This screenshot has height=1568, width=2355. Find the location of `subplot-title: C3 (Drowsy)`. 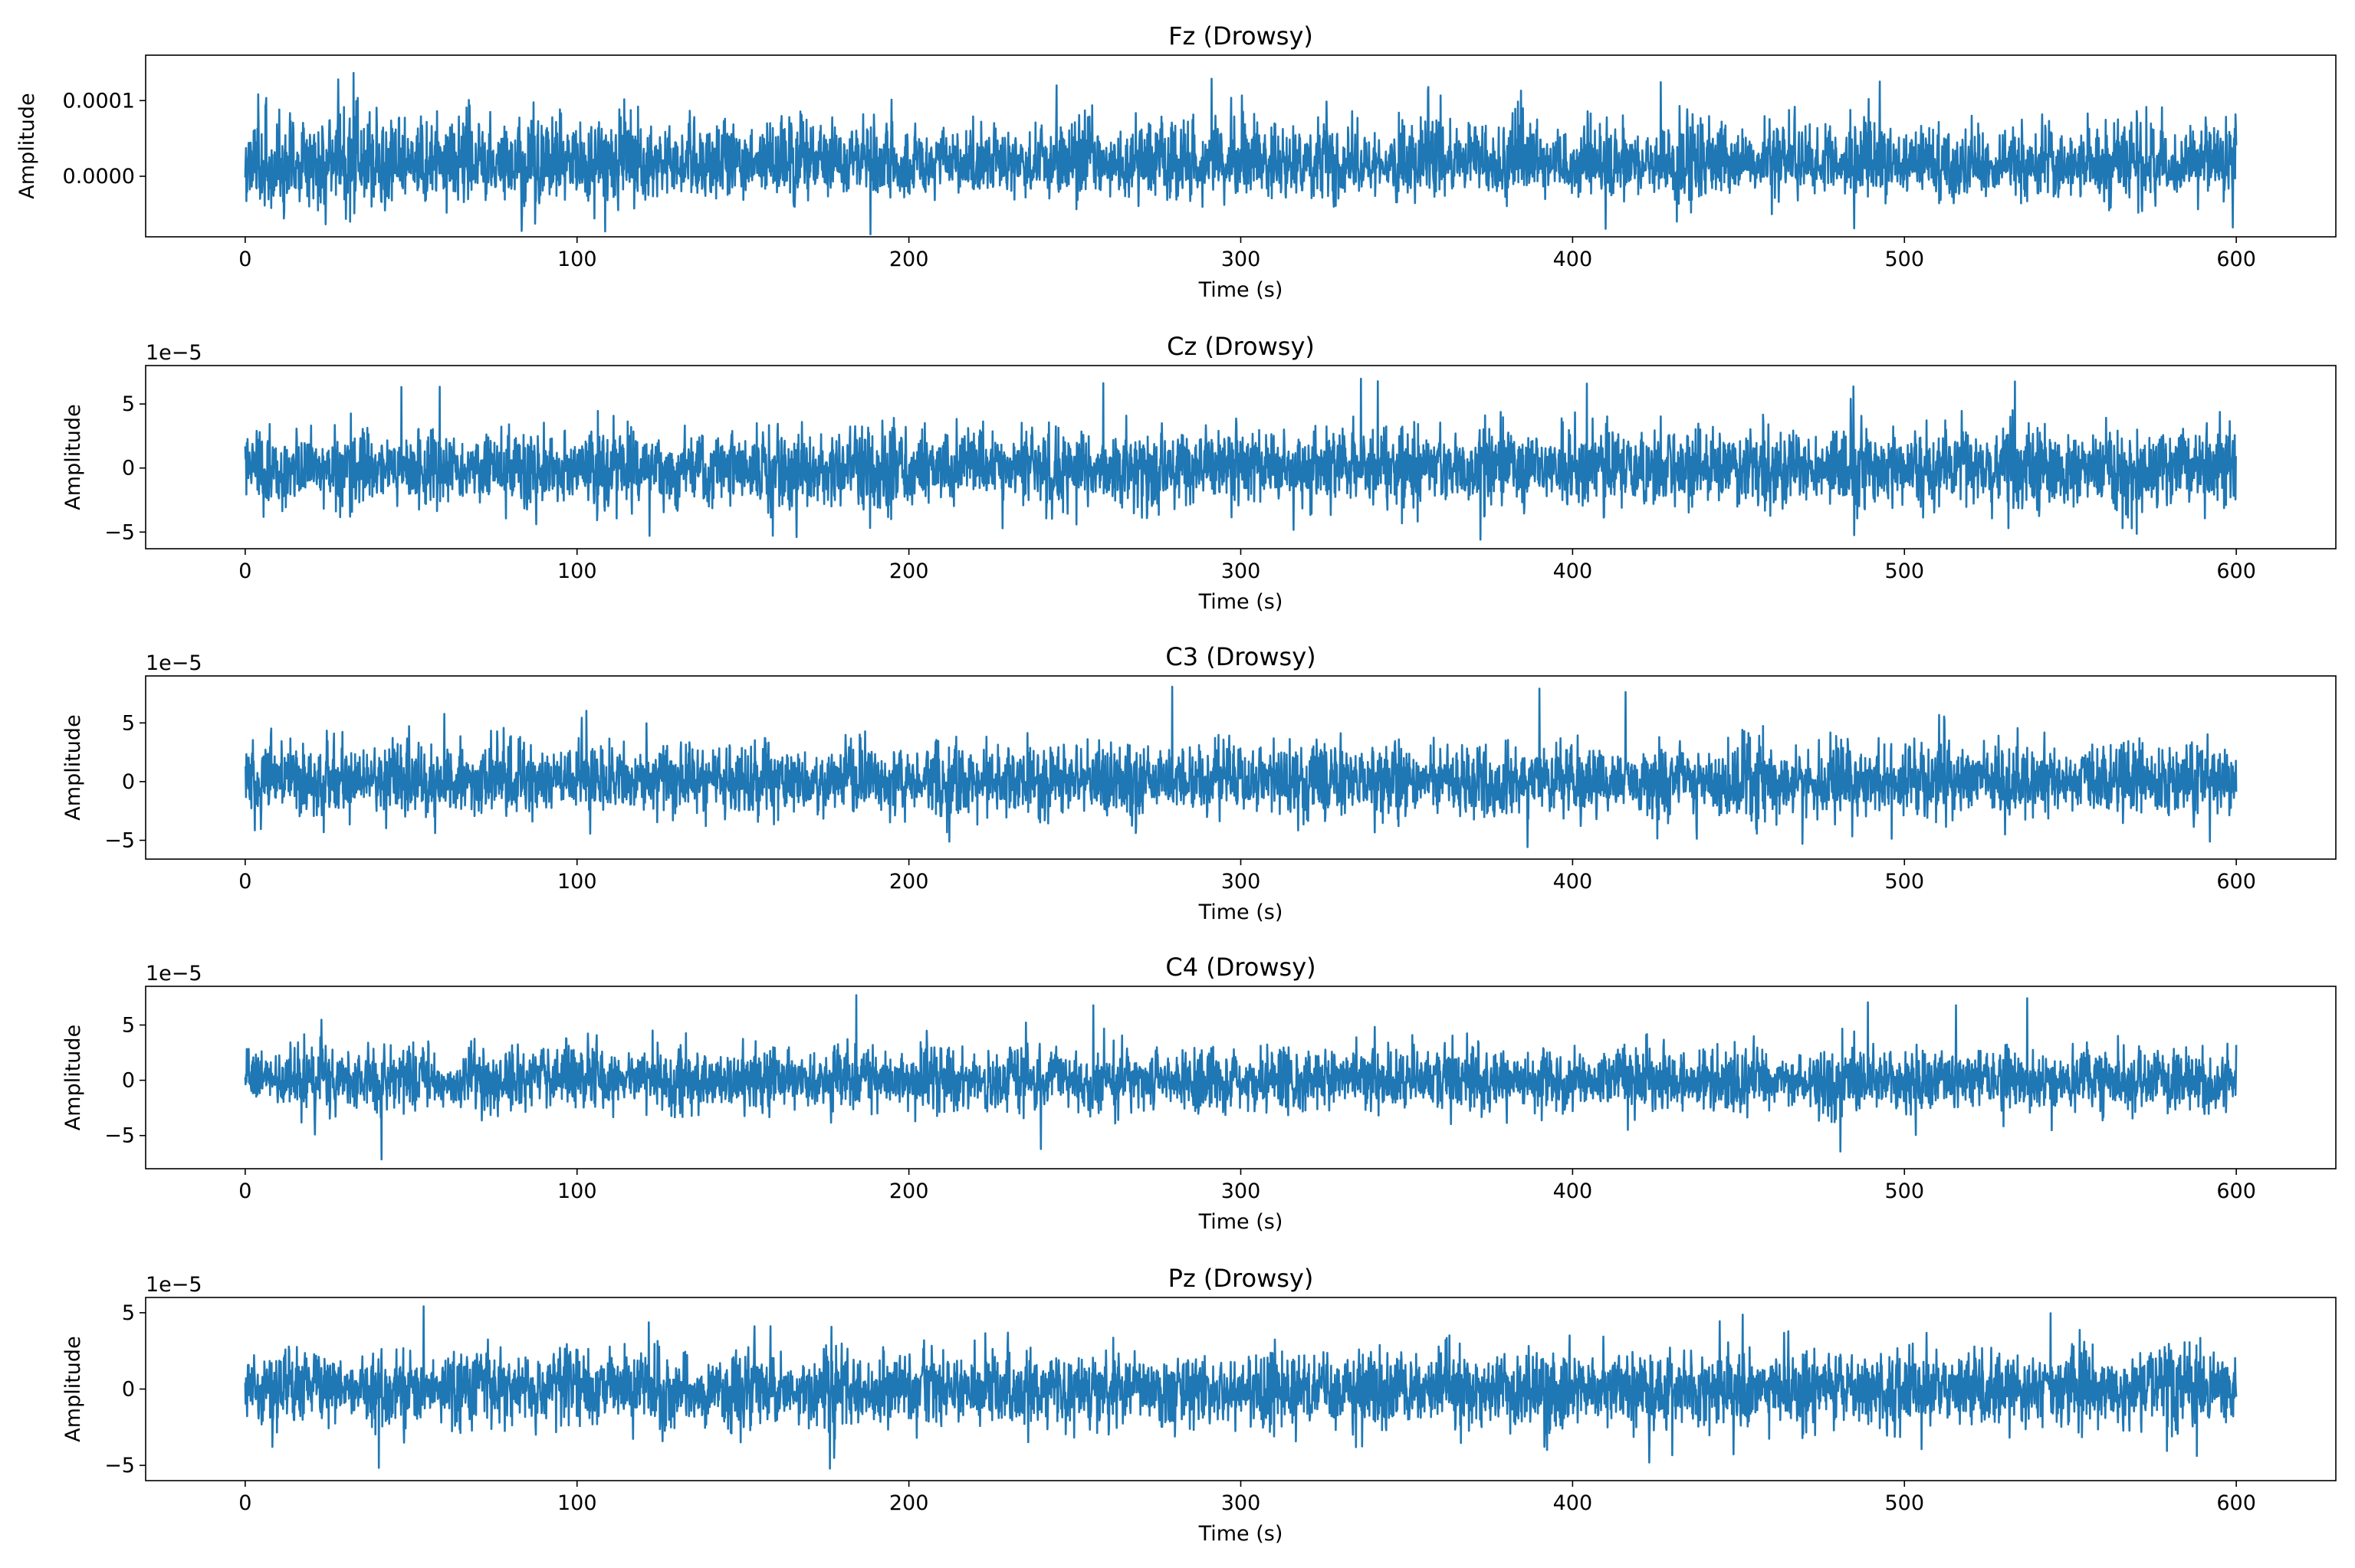

subplot-title: C3 (Drowsy) is located at coordinates (1240, 656).